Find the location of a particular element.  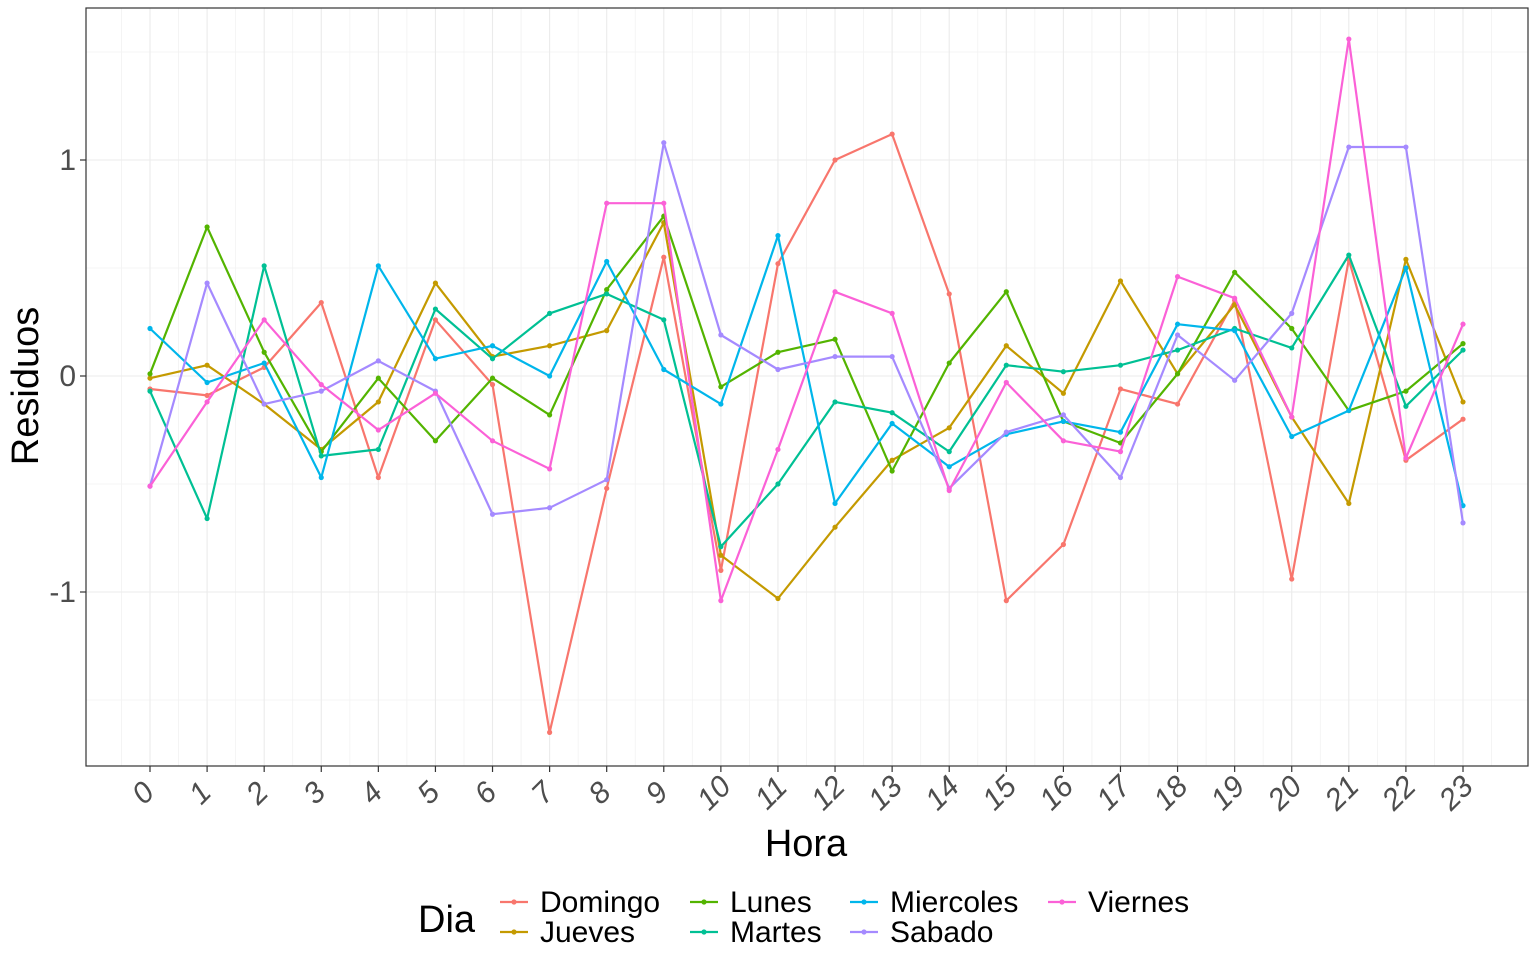

legend-title: Dia is located at coordinates (447, 920).